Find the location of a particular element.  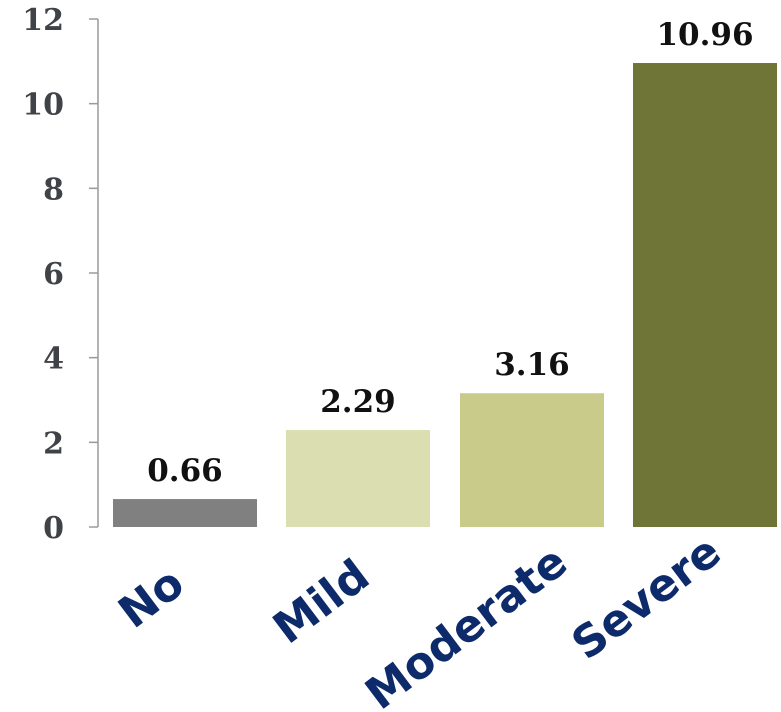

y-tick-label: 6 is located at coordinates (53, 274).